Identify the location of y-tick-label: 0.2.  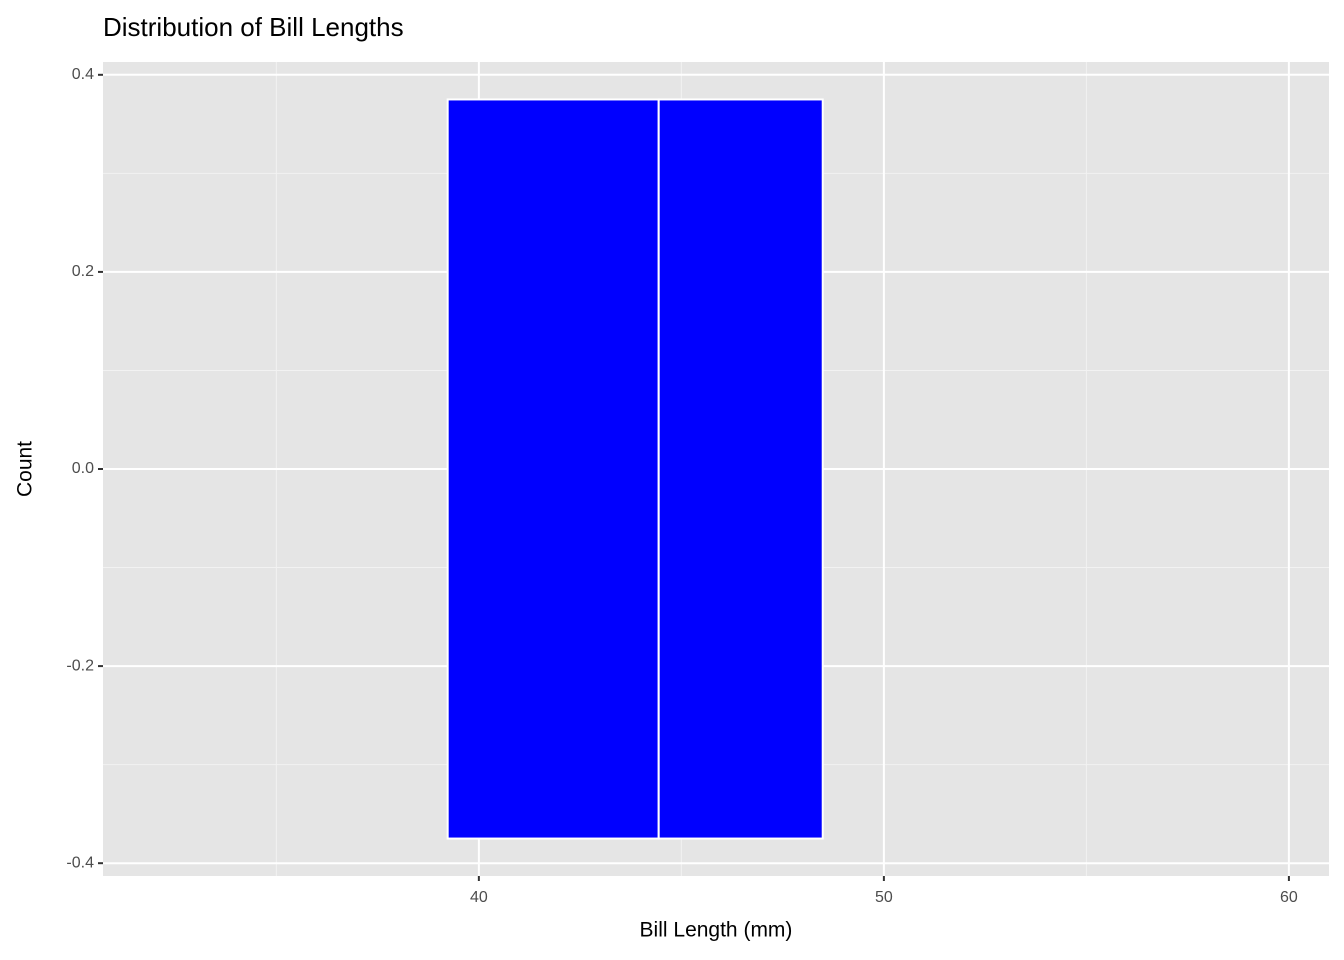
(83, 271).